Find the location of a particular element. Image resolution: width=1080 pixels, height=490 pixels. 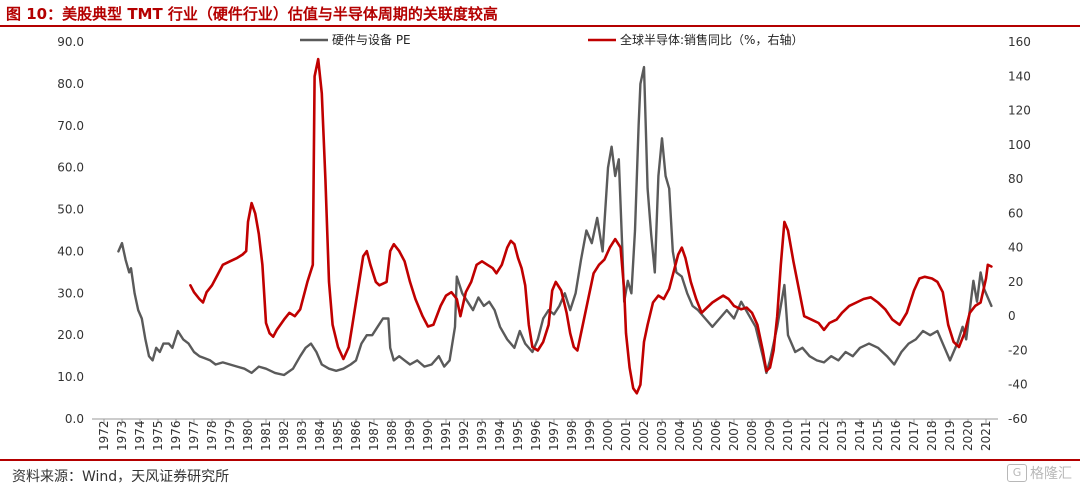

watermark: G 格隆汇 is located at coordinates (1039, 473).